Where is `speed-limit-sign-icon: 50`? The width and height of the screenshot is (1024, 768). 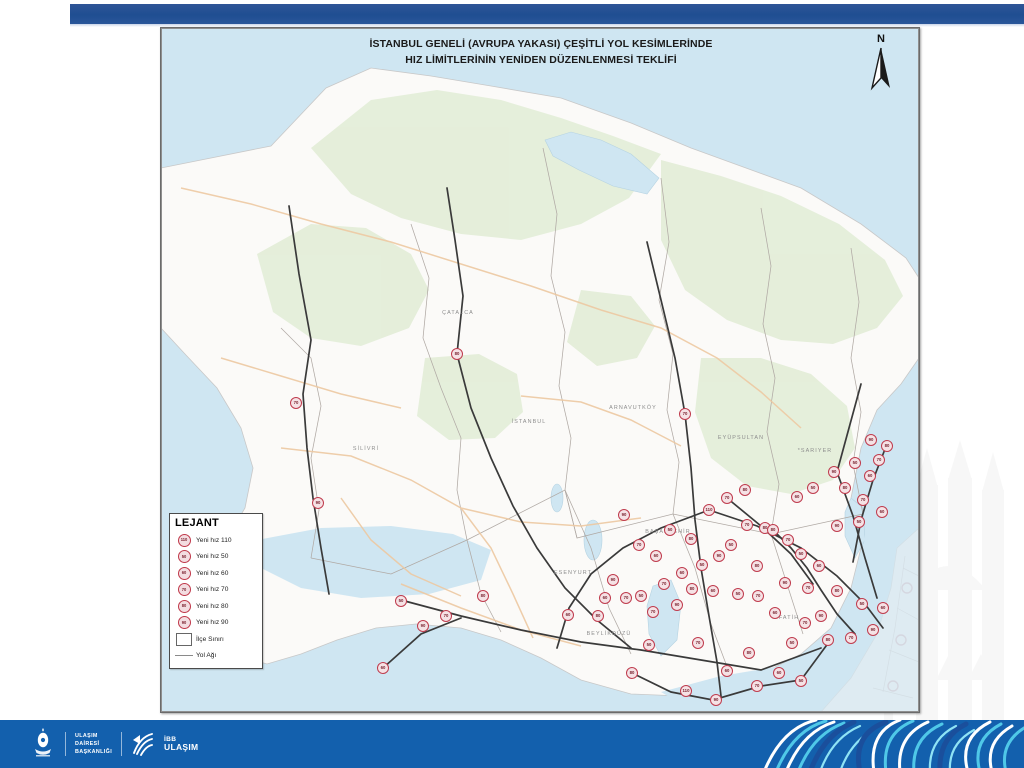
speed-limit-sign-icon: 50 is located at coordinates (184, 557).